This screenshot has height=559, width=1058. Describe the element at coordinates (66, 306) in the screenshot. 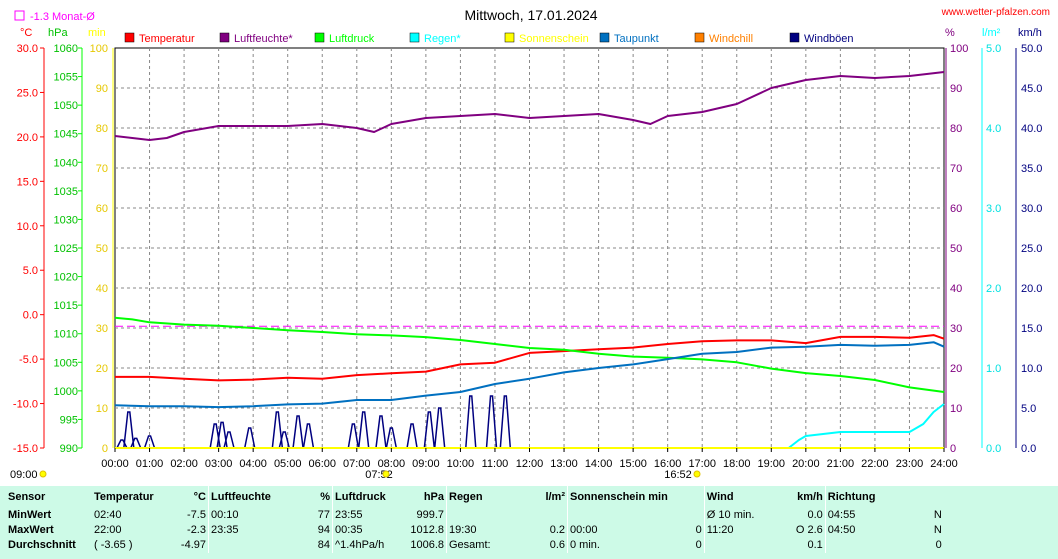

I see `press-tick-label: 1015` at that location.